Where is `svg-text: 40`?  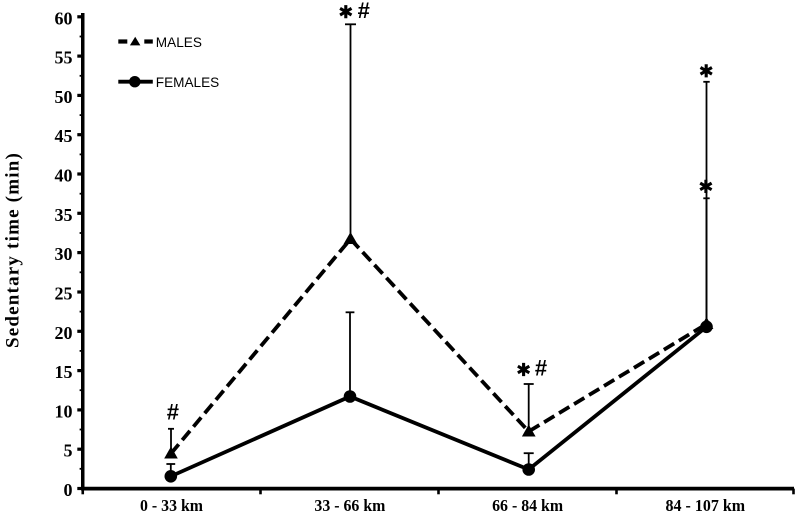
svg-text: 40 is located at coordinates (64, 176).